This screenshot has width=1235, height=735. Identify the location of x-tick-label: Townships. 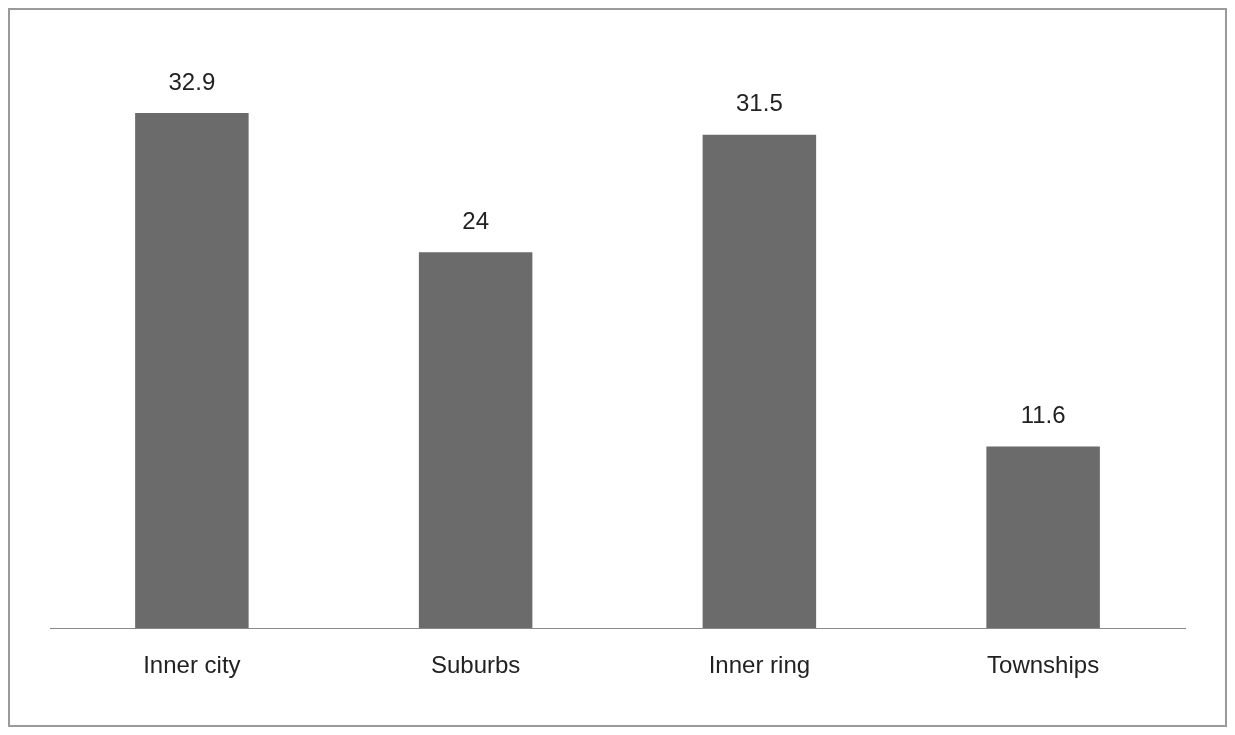
(1043, 665).